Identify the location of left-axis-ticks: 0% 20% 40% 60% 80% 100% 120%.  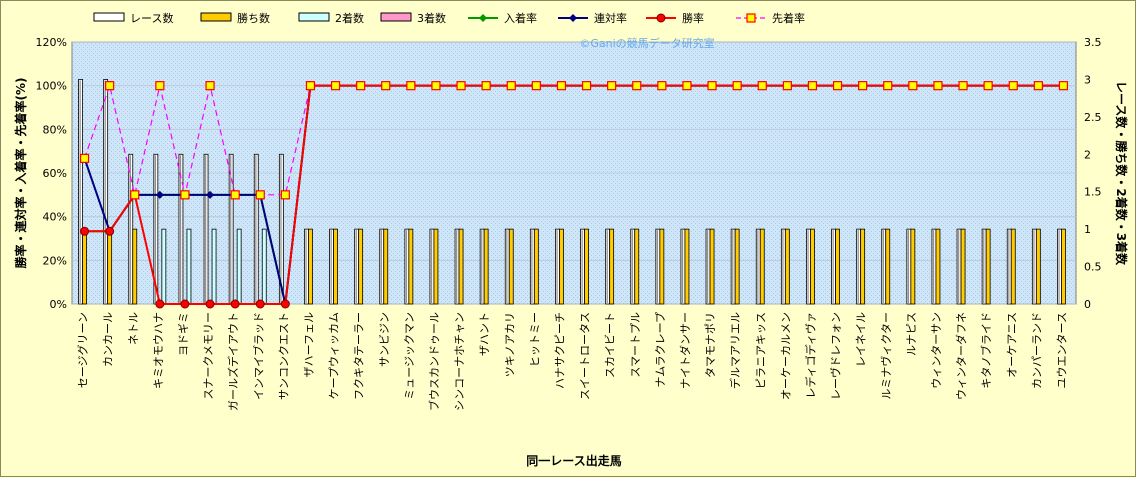
(51, 173).